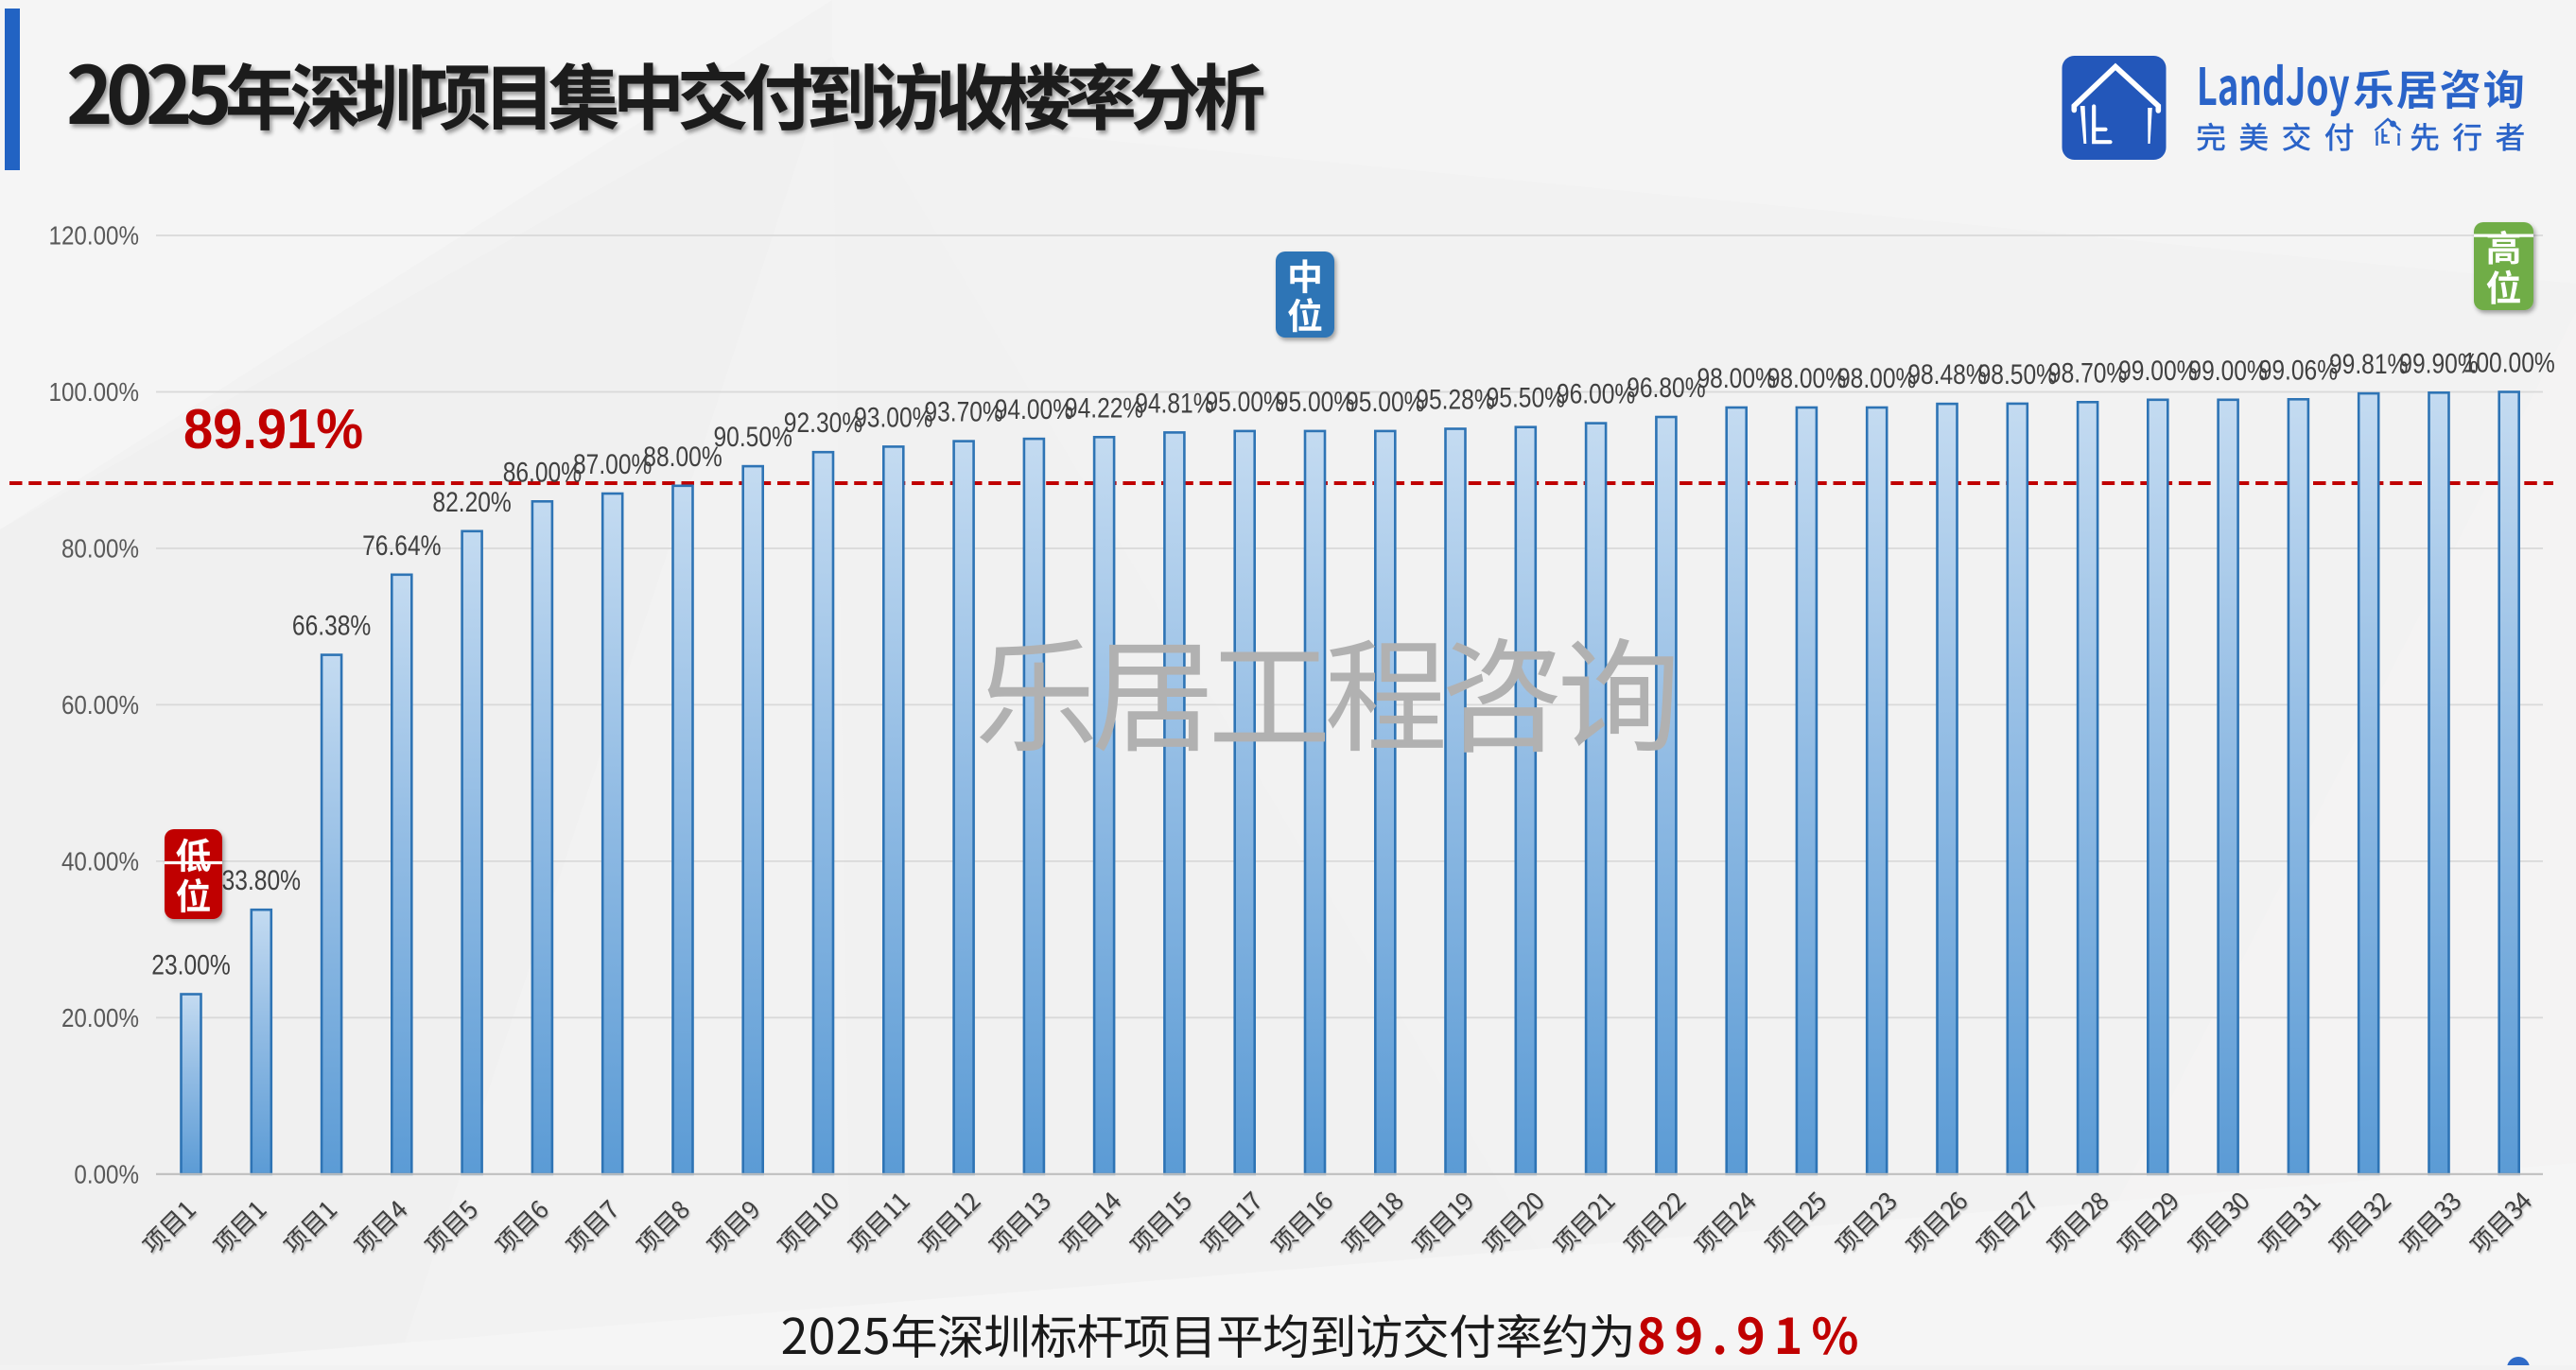 The image size is (2576, 1370). What do you see at coordinates (963, 411) in the screenshot?
I see `svg-text: 93.70%` at bounding box center [963, 411].